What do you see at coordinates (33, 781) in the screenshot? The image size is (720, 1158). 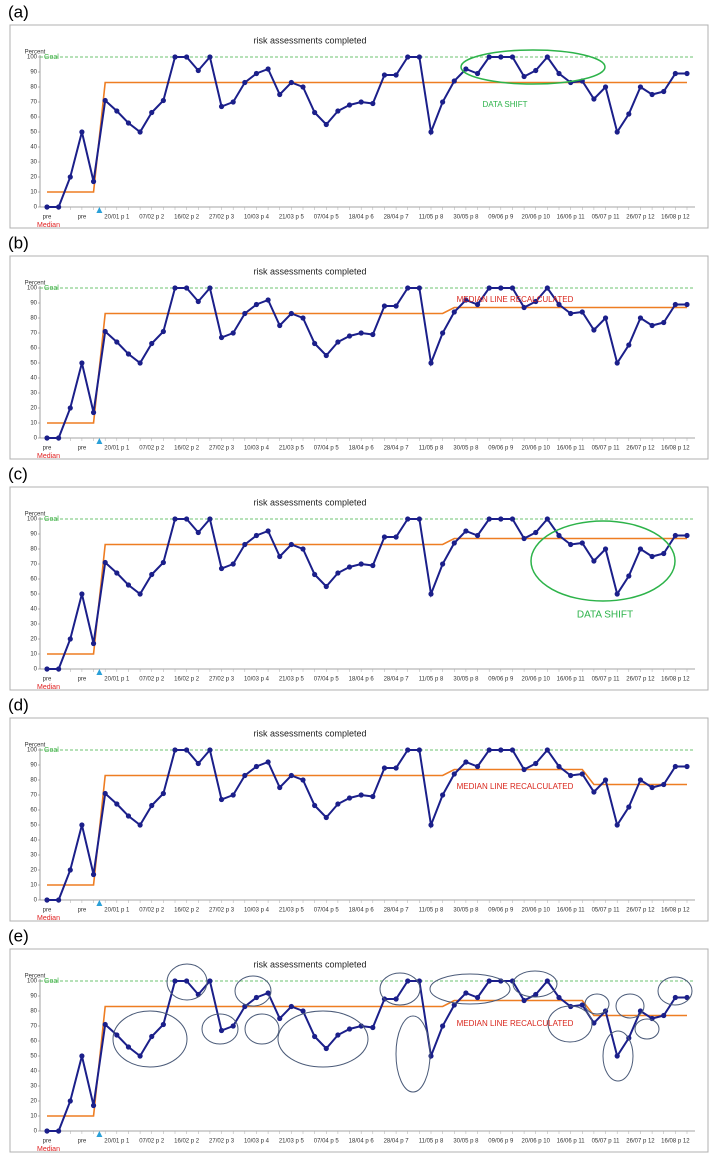 I see `y-tick-label: 80` at bounding box center [33, 781].